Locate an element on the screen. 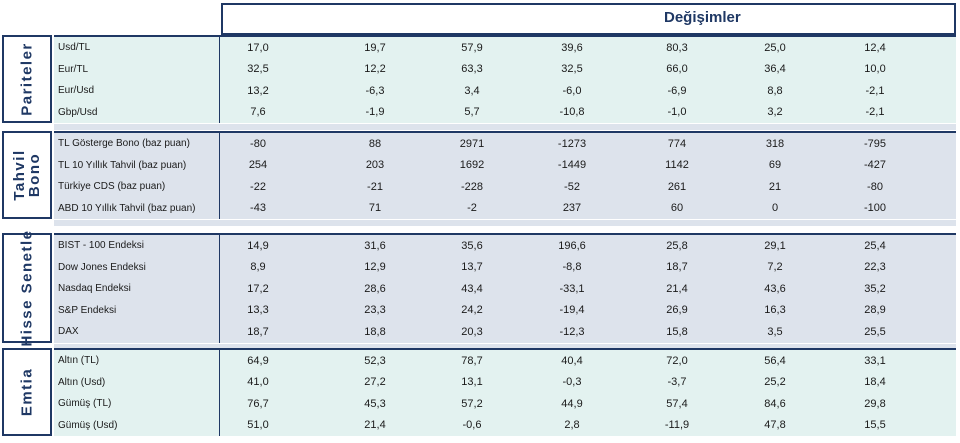  value-cell: 27,2 is located at coordinates (375, 382).